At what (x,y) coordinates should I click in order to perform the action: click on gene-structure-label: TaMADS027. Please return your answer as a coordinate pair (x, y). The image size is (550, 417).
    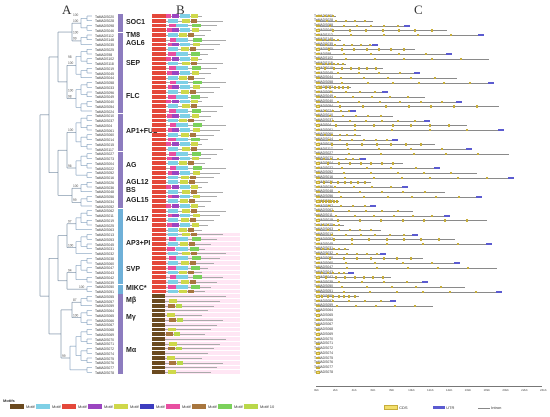
    Looking at the image, I should click on (323, 153).